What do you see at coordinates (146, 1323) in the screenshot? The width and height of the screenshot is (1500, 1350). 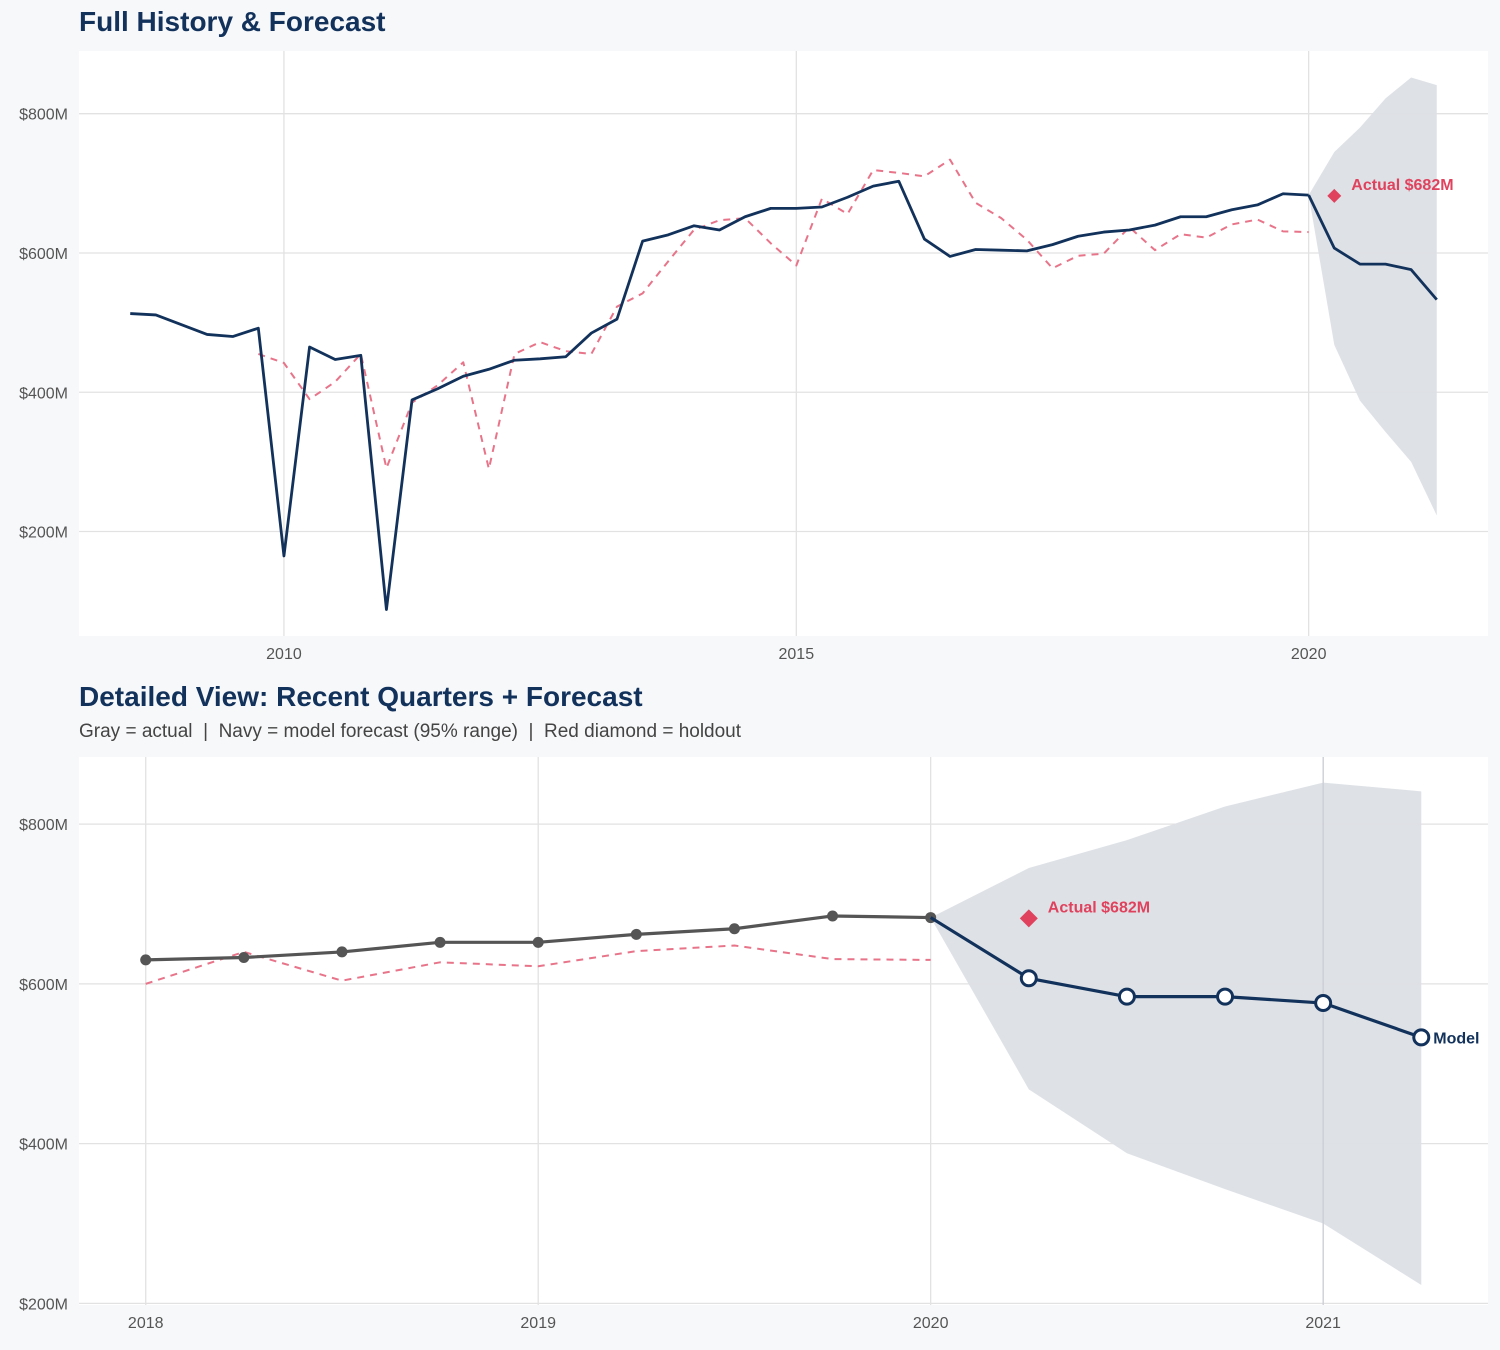 I see `x-tick-label: 2018` at bounding box center [146, 1323].